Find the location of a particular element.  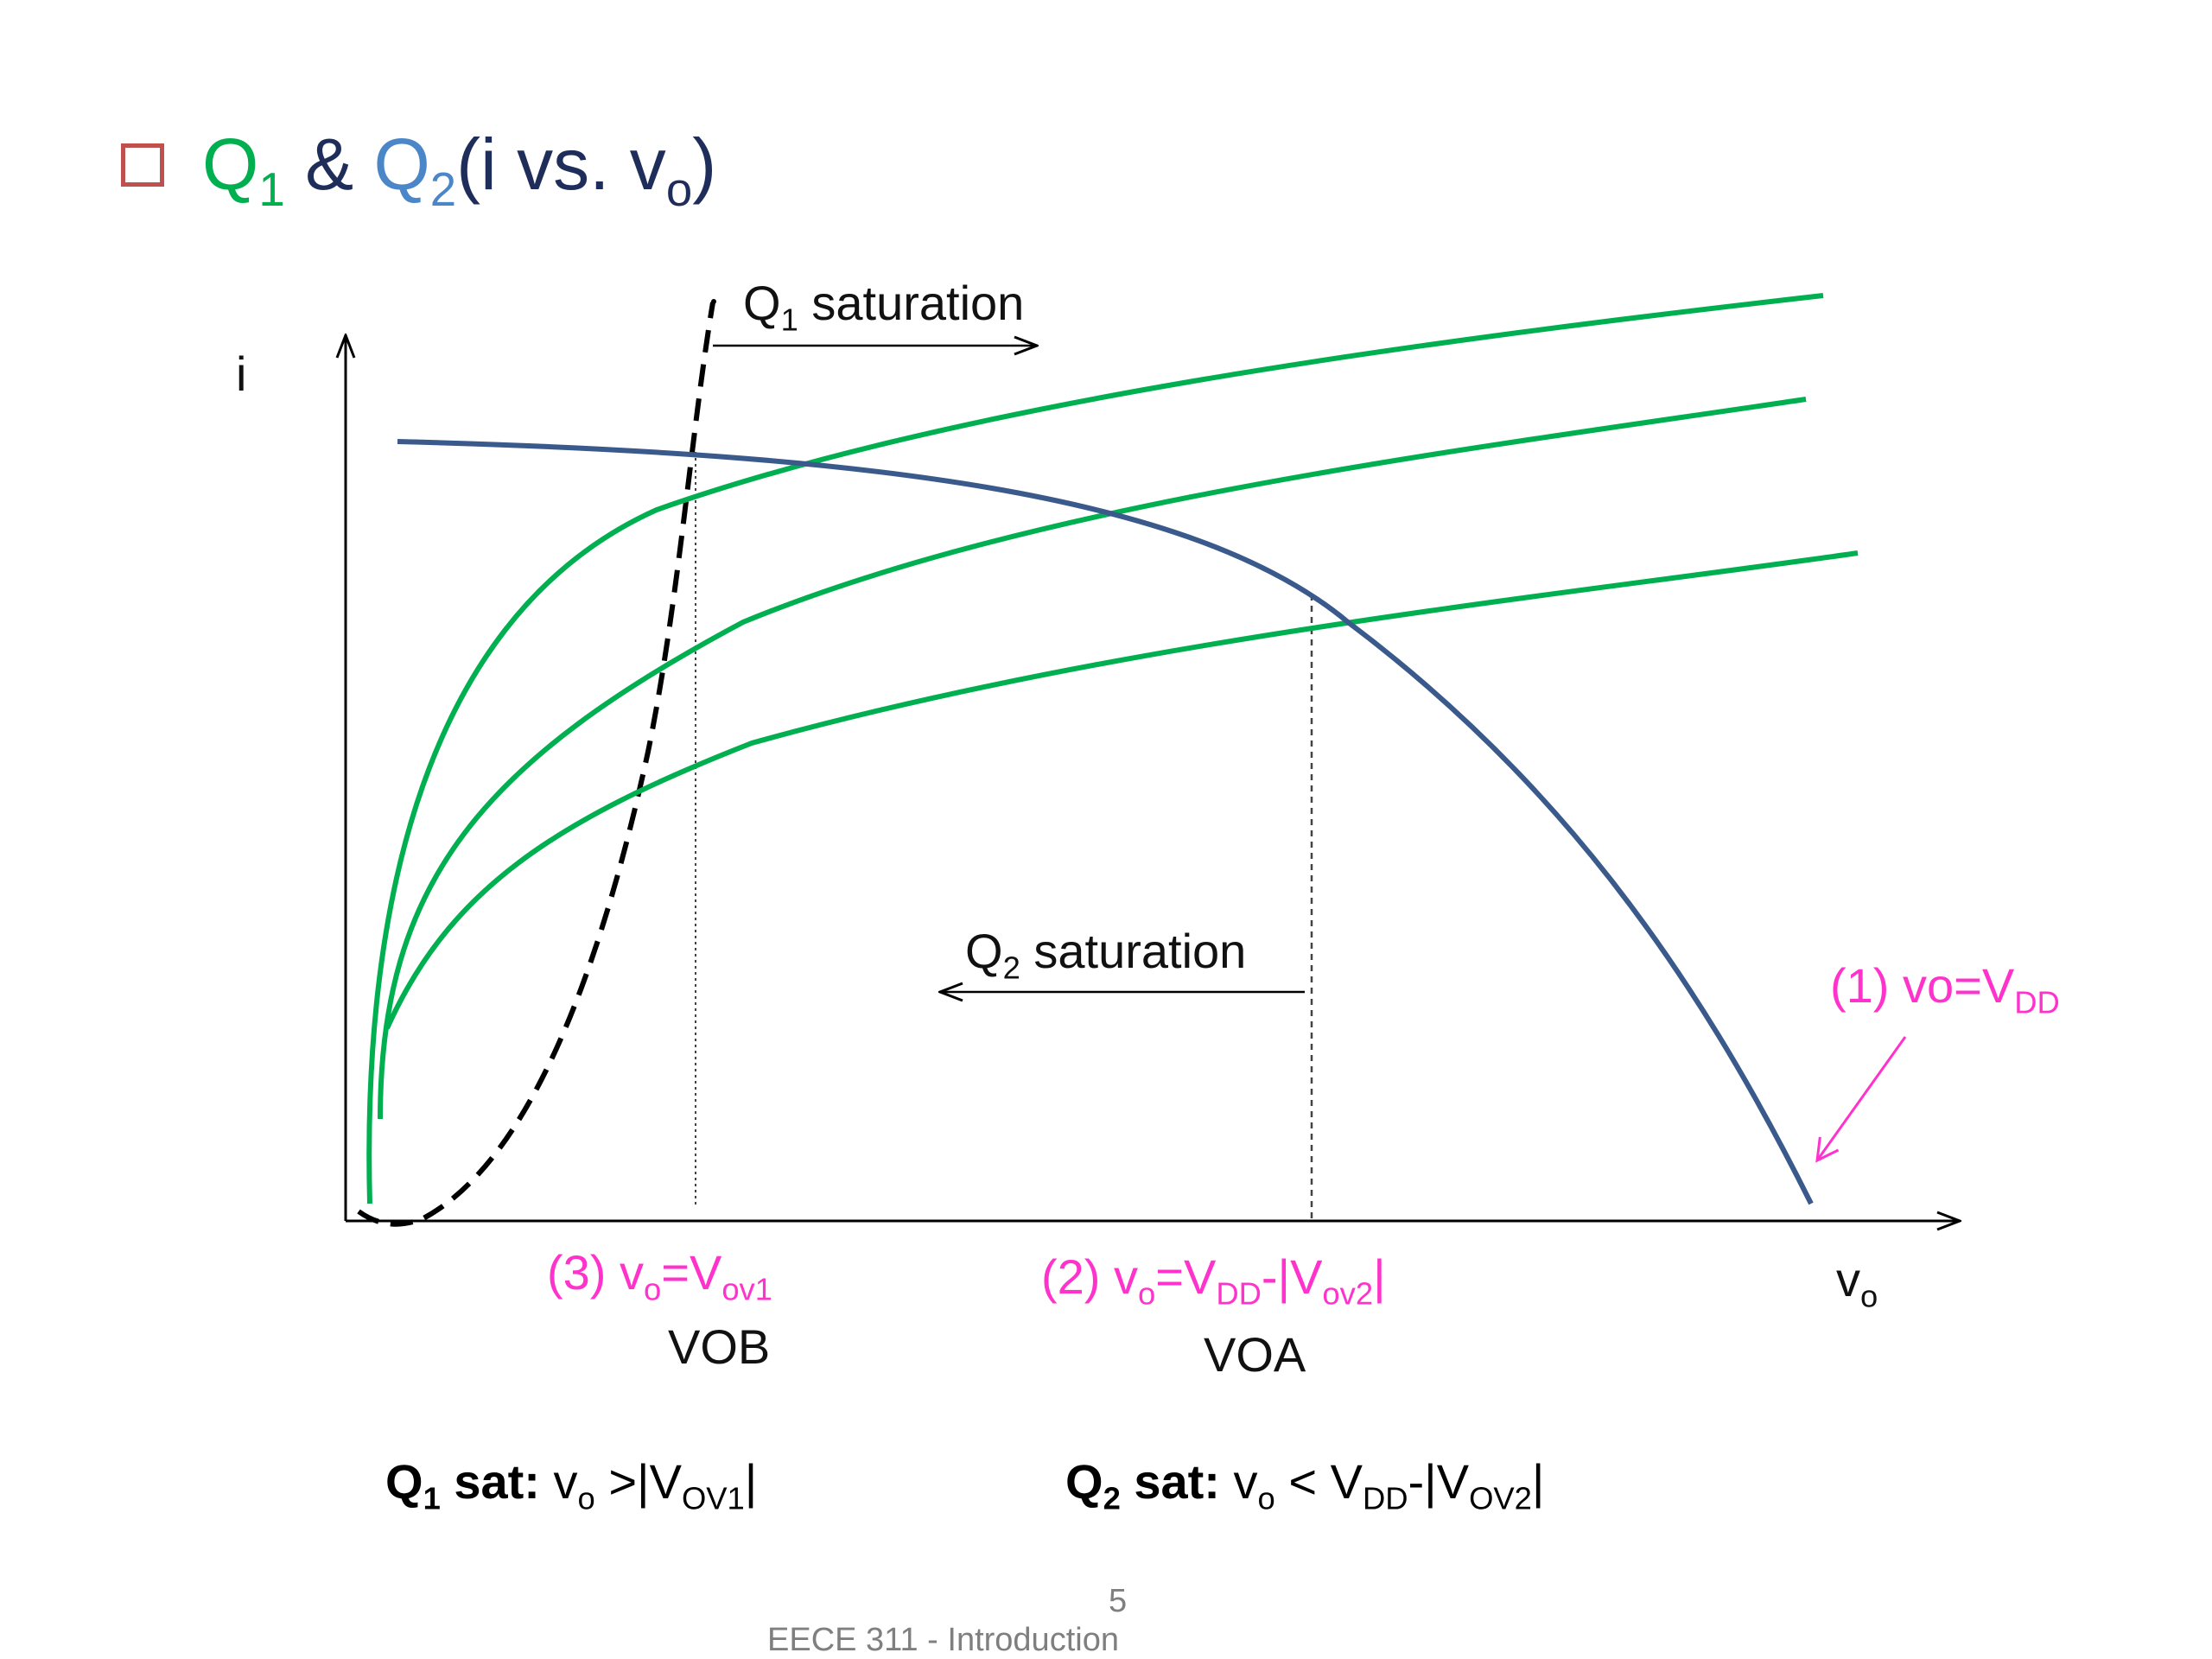

title-q2: Q2 is located at coordinates (415, 170).